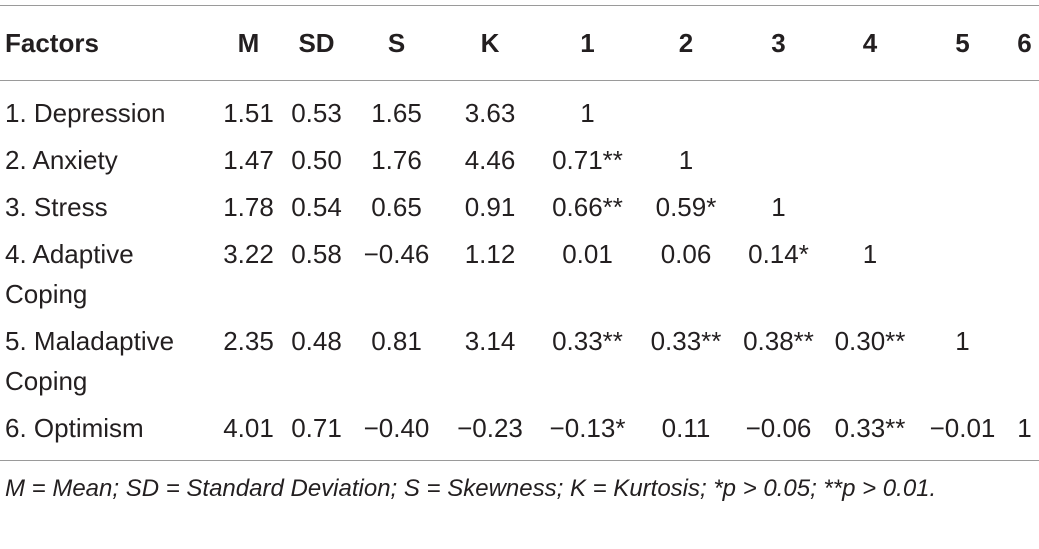  Describe the element at coordinates (519, 109) in the screenshot. I see `table-row: 1. Depression 1.51 0.53 1.65 3.63 1` at that location.